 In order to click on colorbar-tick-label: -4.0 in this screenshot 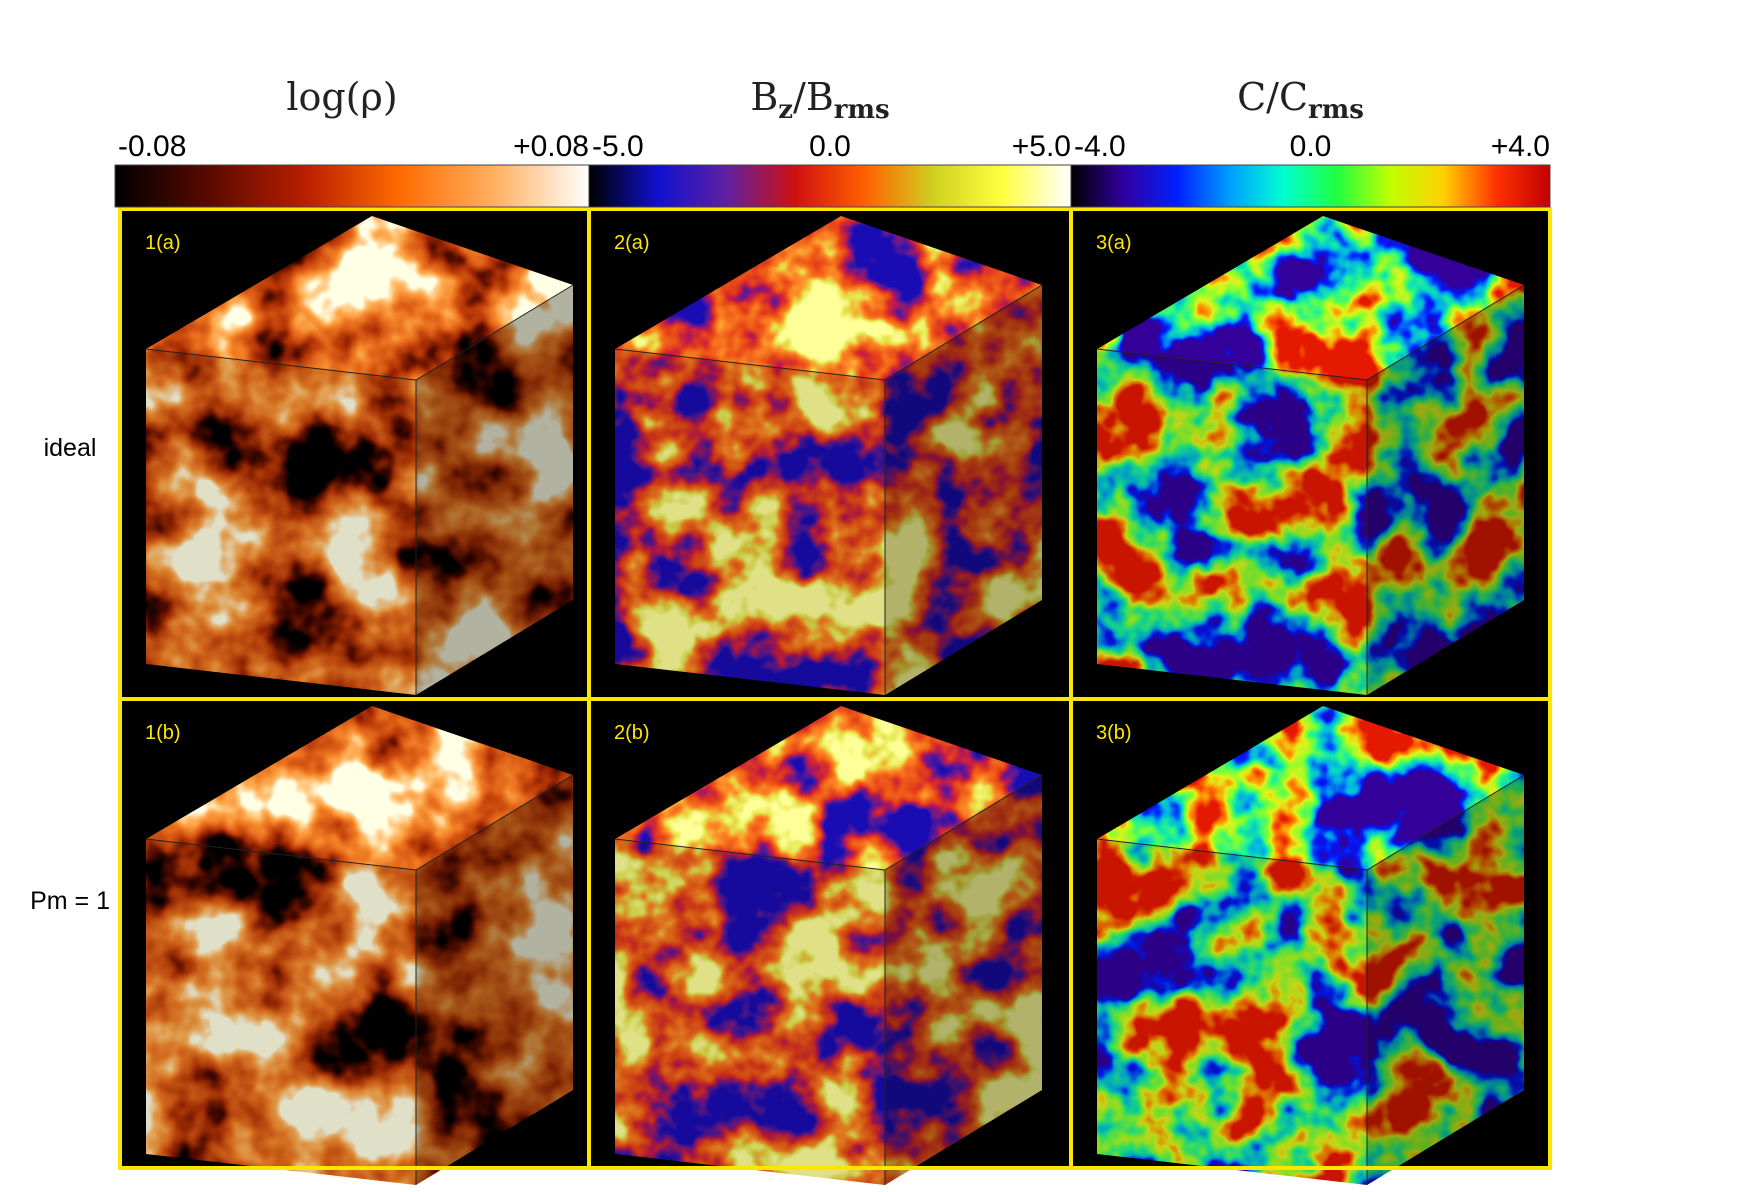, I will do `click(1100, 146)`.